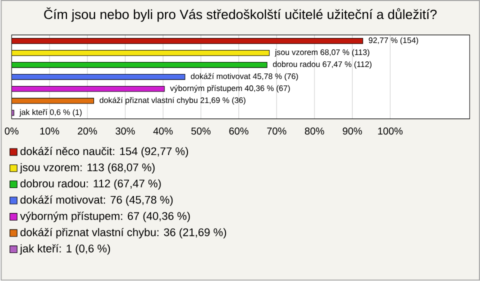  What do you see at coordinates (238, 131) in the screenshot?
I see `x-tick-label: 60%` at bounding box center [238, 131].